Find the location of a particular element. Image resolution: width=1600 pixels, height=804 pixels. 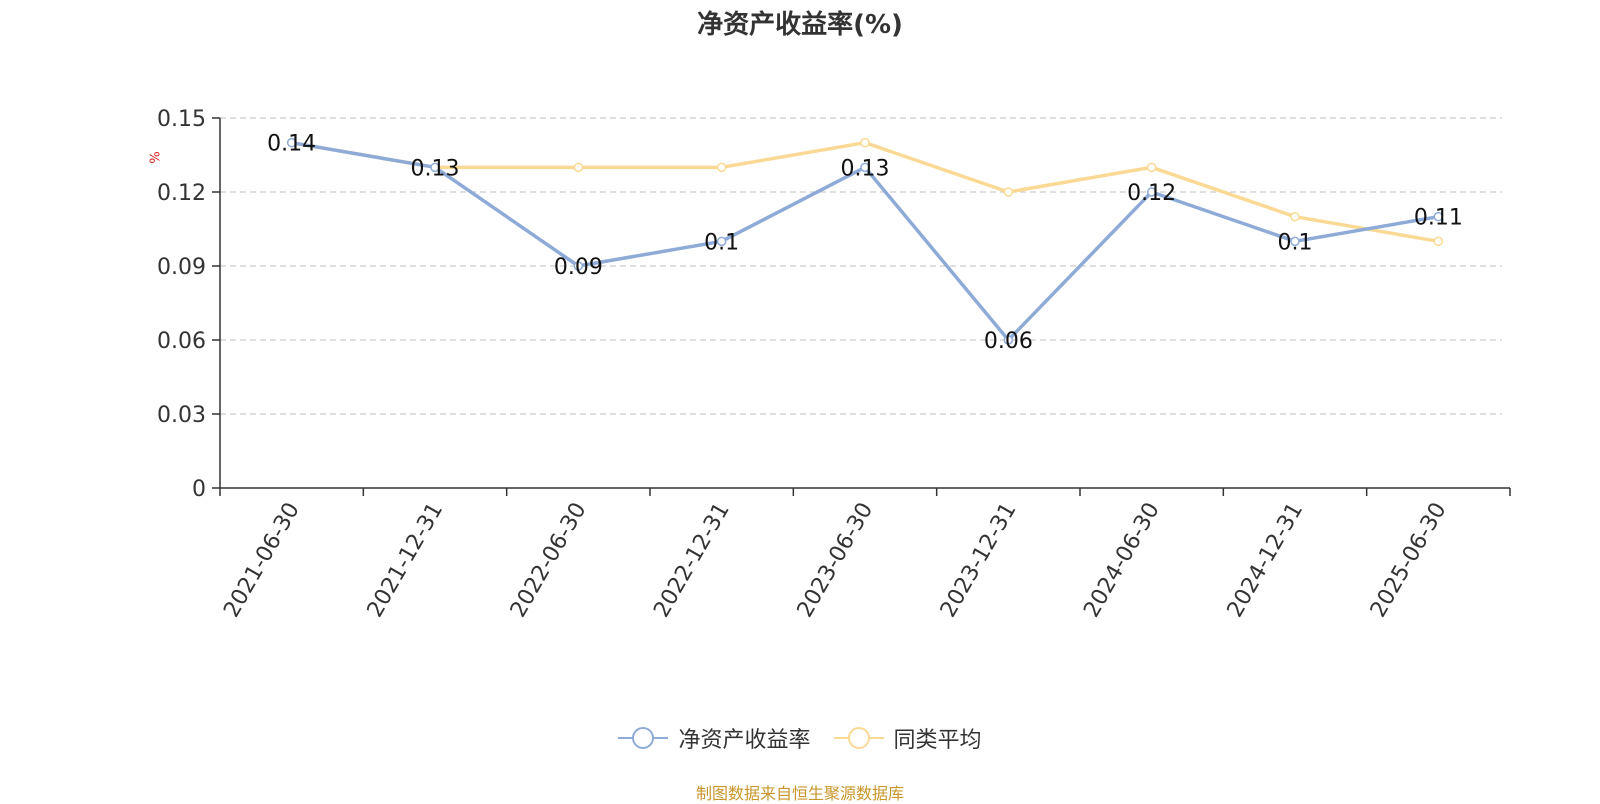

data-source-note: 制图数据来自恒生聚源数据库 is located at coordinates (799, 793).